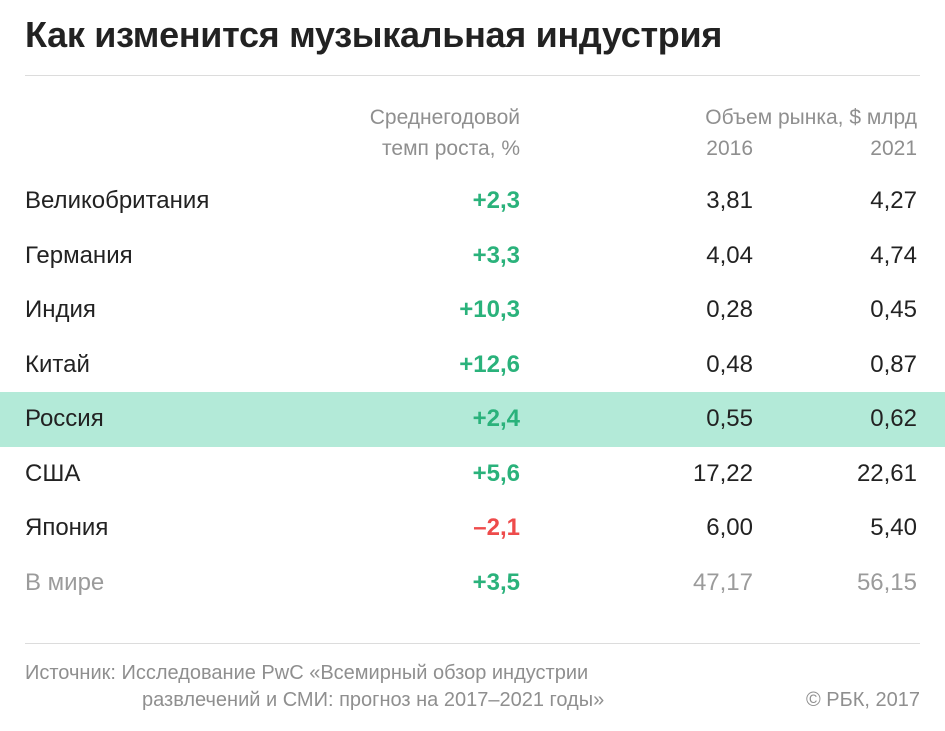  What do you see at coordinates (893, 255) in the screenshot?
I see `market-2021: 4,74` at bounding box center [893, 255].